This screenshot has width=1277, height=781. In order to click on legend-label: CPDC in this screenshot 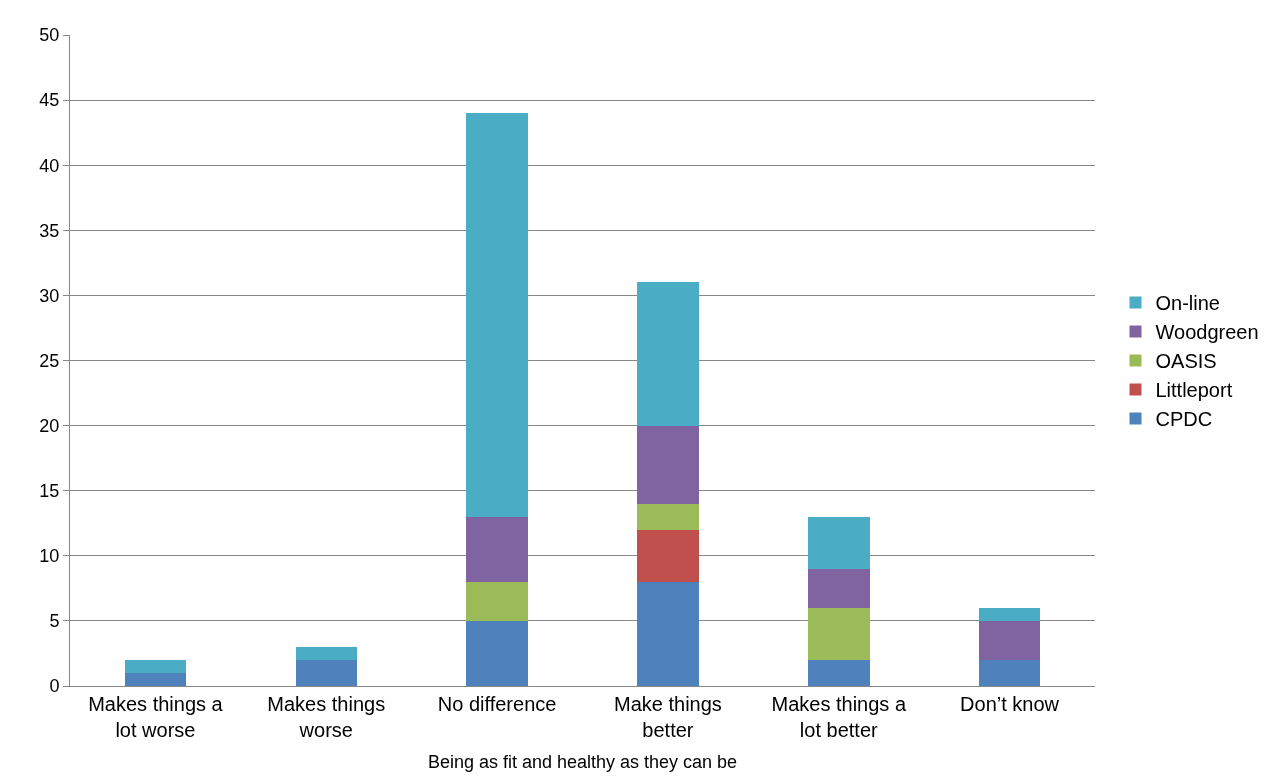, I will do `click(1184, 419)`.